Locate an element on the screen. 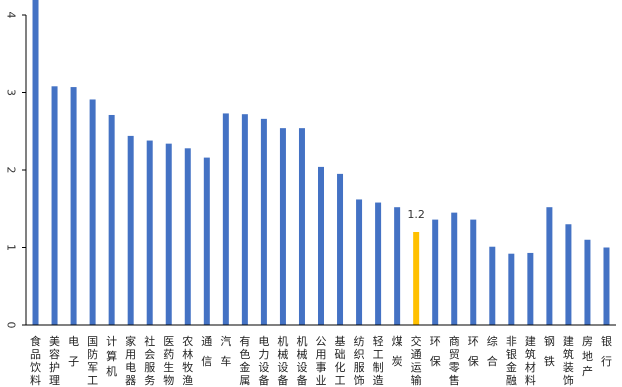  category-label: 电子 is located at coordinates (73, 351).